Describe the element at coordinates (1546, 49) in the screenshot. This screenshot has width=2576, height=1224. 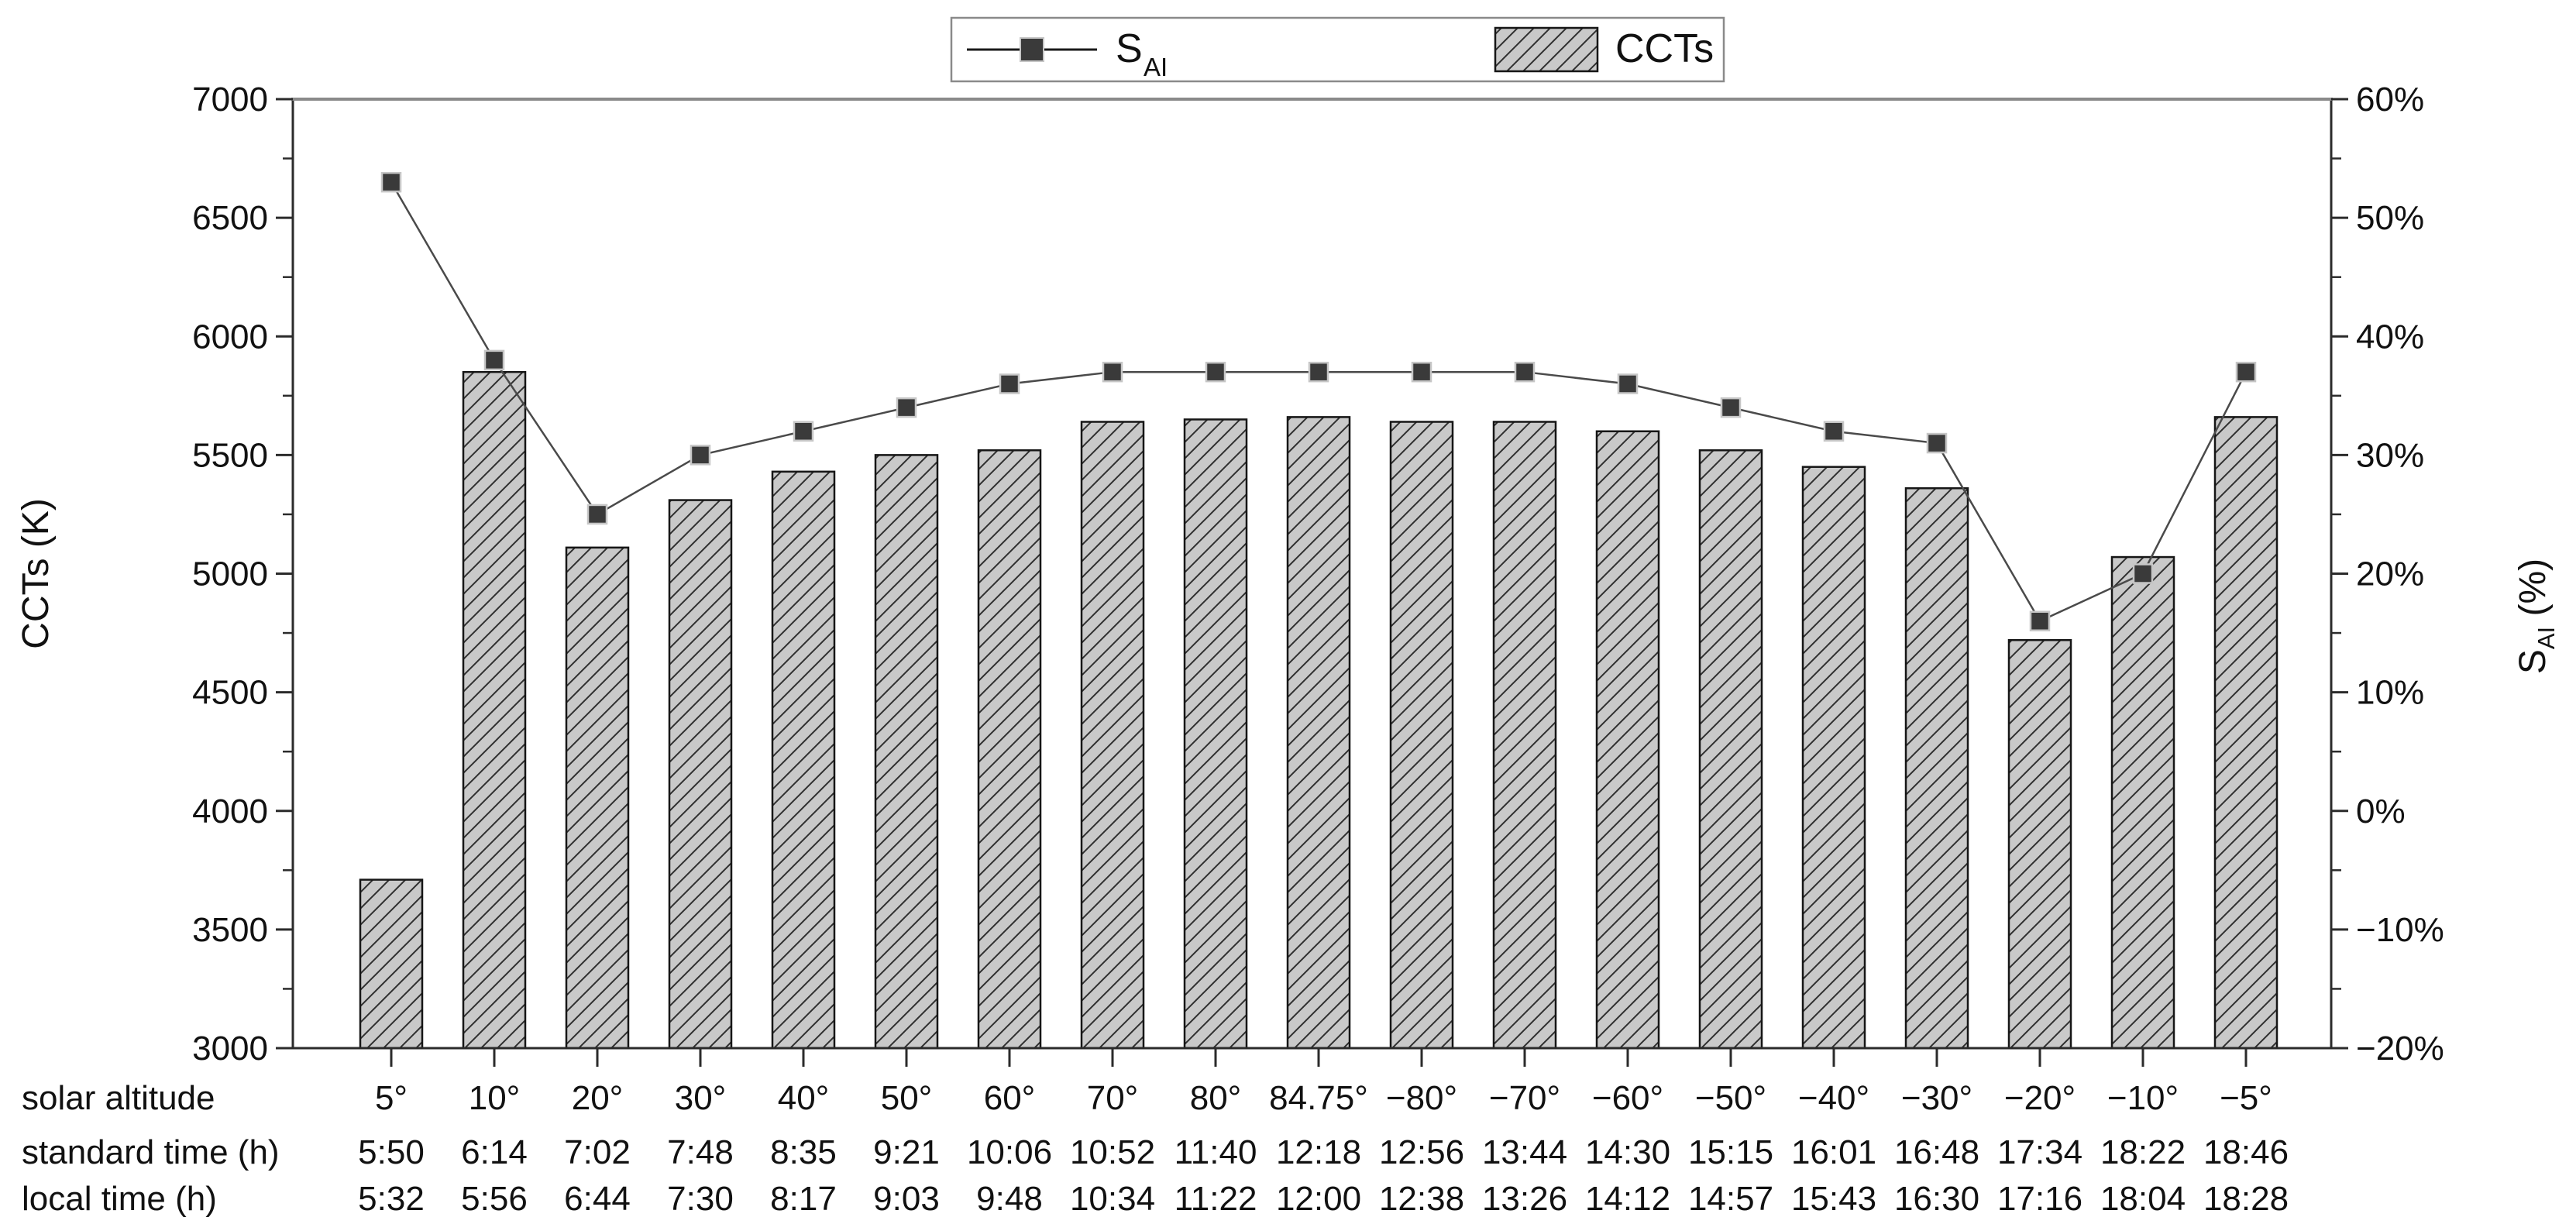
I see `legend-ccts-swatch-icon` at that location.